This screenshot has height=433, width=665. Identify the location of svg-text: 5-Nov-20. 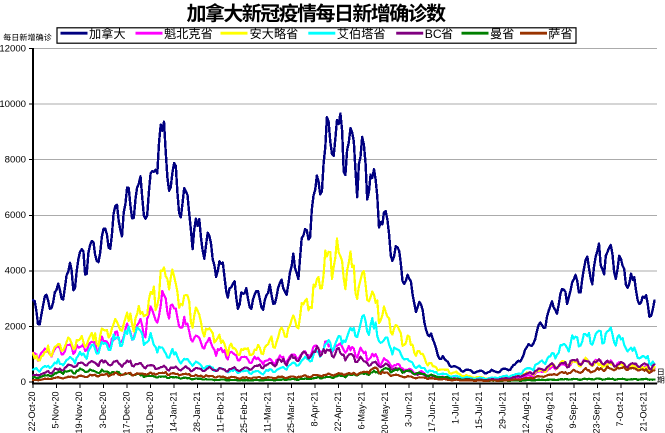
(56, 410).